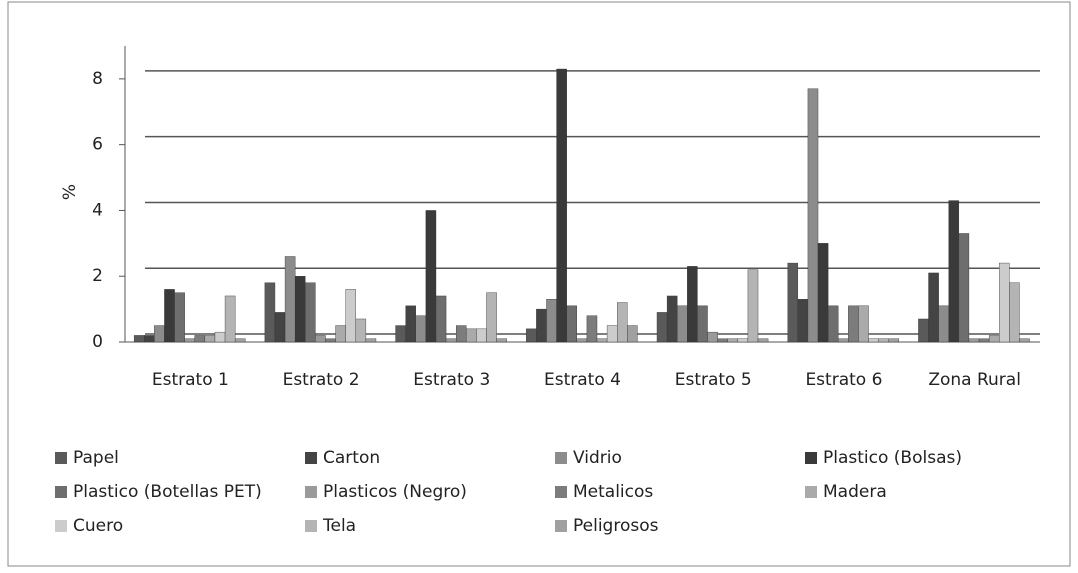 This screenshot has height=573, width=1078. I want to click on y-tick-label: 0, so click(97, 342).